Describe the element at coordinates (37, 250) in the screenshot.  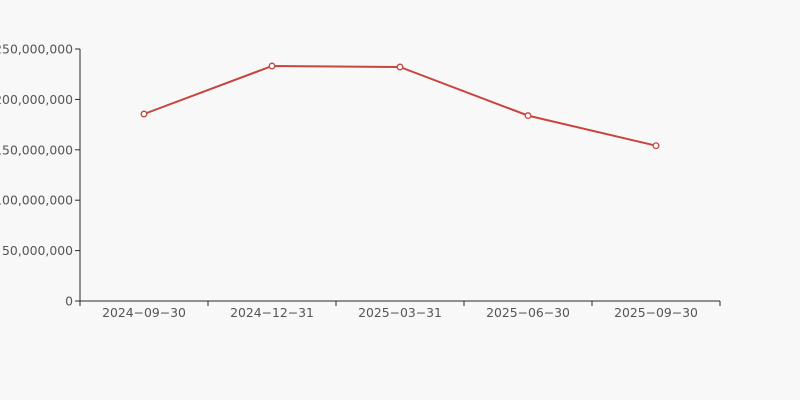
I see `y-tick-label: 50,000,000` at that location.